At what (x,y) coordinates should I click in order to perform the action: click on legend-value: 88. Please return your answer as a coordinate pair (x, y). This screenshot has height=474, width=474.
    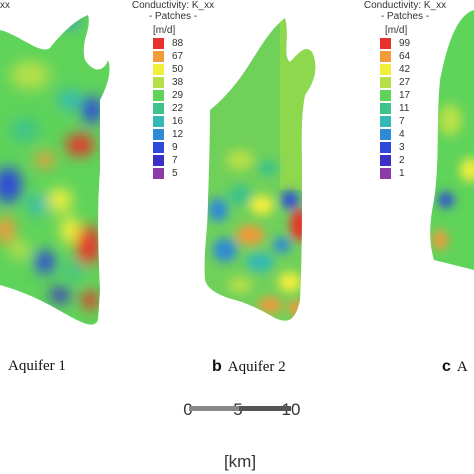
    Looking at the image, I should click on (178, 43).